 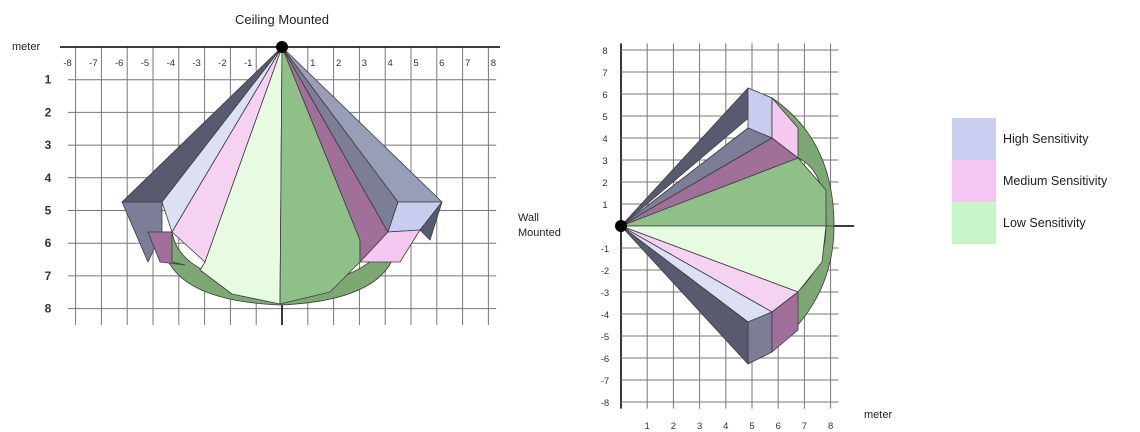 I want to click on ceiling-x-tick-label: 1, so click(x=312, y=63).